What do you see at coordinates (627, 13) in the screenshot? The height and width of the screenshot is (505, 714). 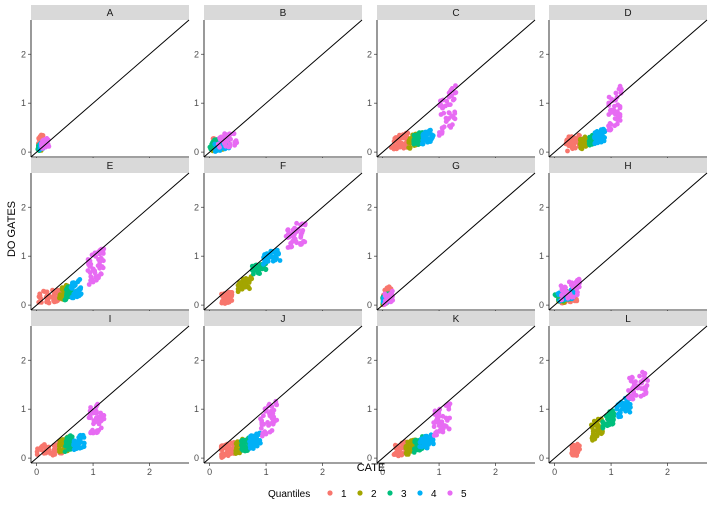 I see `facet-strip-label: D` at bounding box center [627, 13].